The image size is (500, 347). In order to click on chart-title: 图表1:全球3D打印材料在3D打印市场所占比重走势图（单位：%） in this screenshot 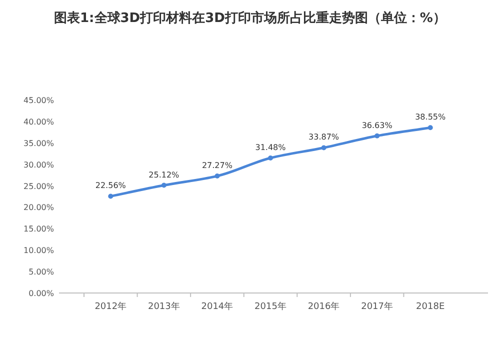, I will do `click(250, 18)`.